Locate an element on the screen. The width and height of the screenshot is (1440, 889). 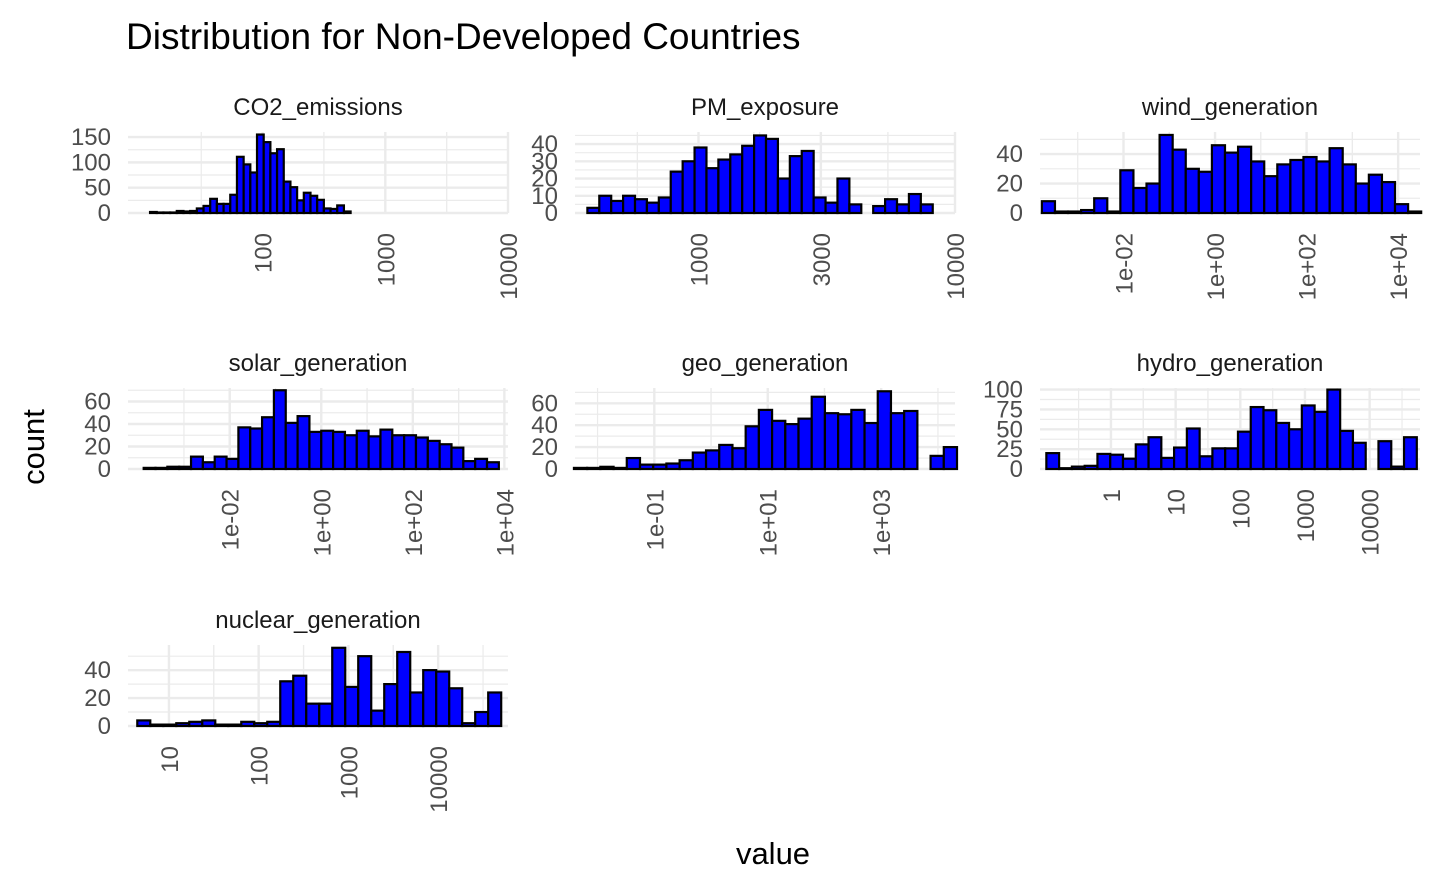
x-axis-label: value is located at coordinates (773, 853).